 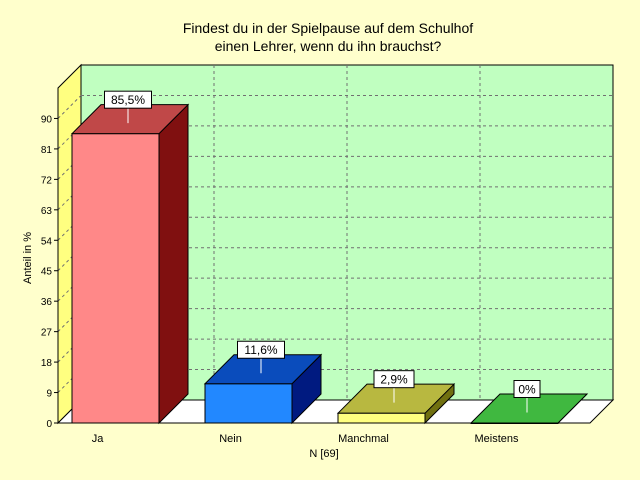 What do you see at coordinates (47, 302) in the screenshot?
I see `y-tick-label: 36` at bounding box center [47, 302].